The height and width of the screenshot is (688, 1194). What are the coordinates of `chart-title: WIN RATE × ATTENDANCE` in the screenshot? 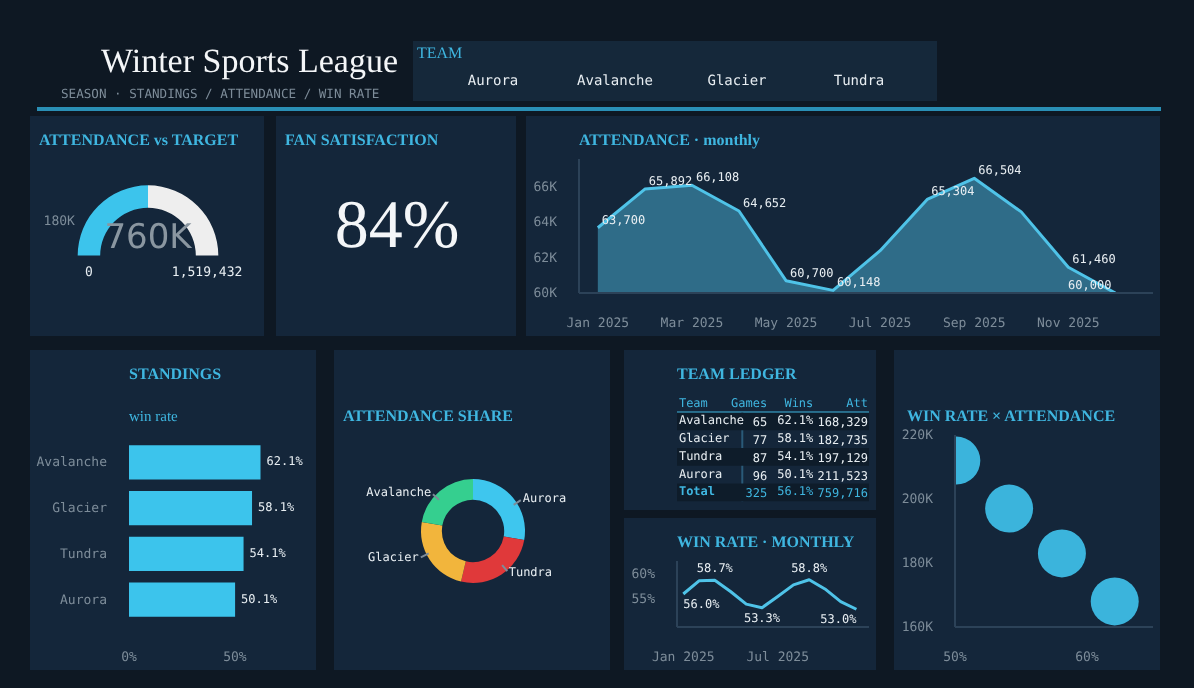 It's located at (1011, 416).